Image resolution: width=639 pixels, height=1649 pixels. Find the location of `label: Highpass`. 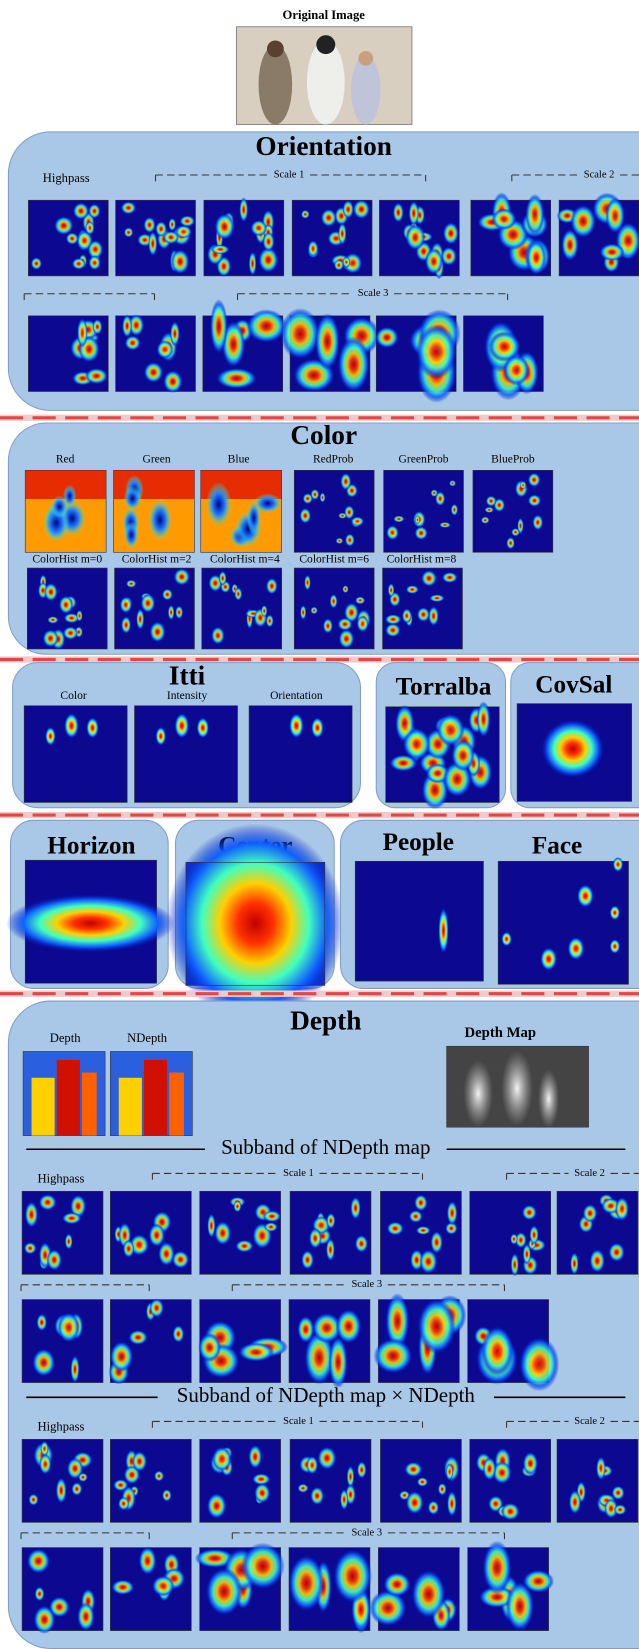

label: Highpass is located at coordinates (60, 1427).